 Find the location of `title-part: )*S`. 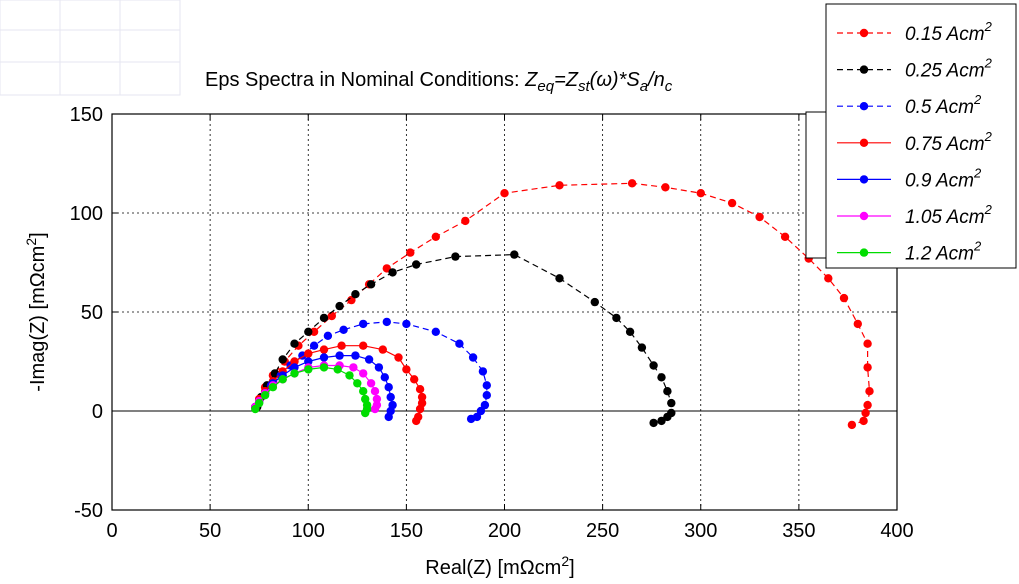

title-part: )*S is located at coordinates (625, 80).